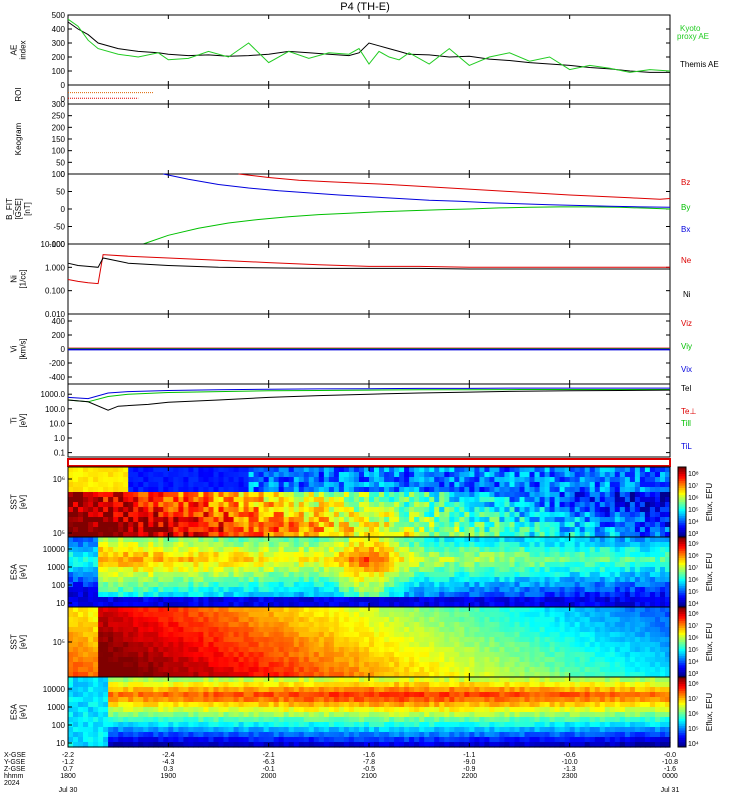  What do you see at coordinates (14, 420) in the screenshot?
I see `temperature-ylabel-line: Ti` at bounding box center [14, 420].